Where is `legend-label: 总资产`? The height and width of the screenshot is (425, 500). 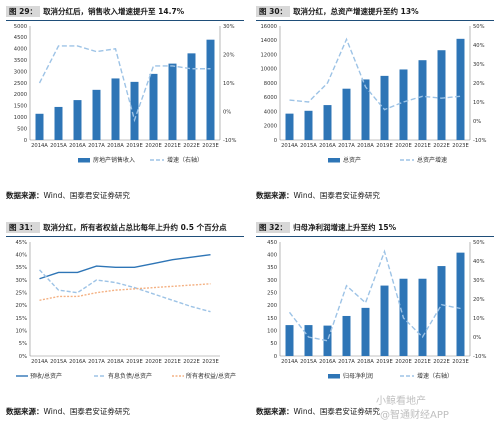
legend-label: 总资产 is located at coordinates (352, 160).